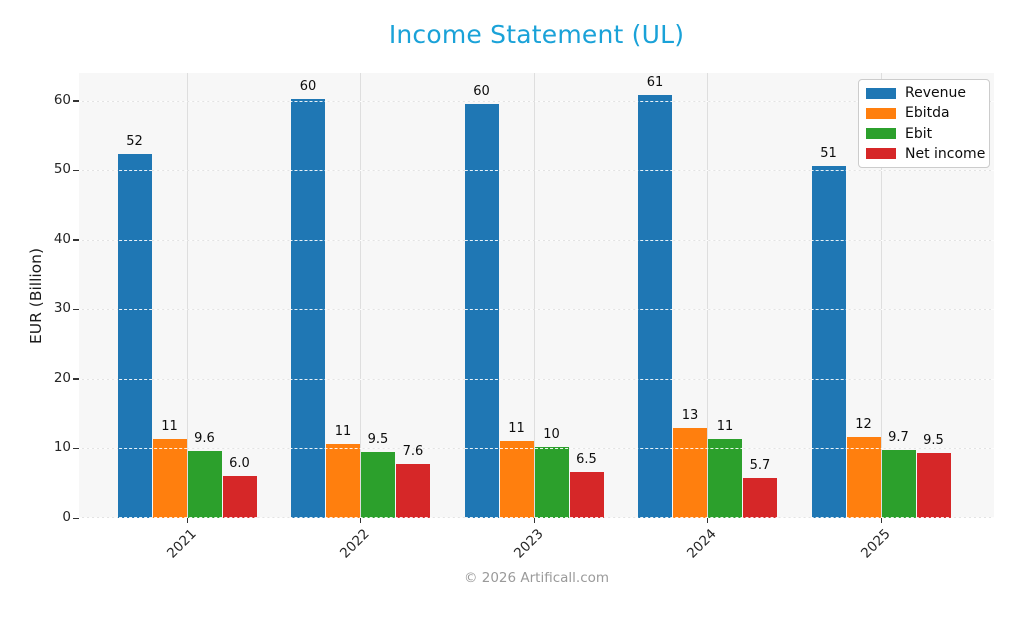 This screenshot has width=1020, height=617. Describe the element at coordinates (239, 463) in the screenshot. I see `bar-value-label: 6.0` at that location.